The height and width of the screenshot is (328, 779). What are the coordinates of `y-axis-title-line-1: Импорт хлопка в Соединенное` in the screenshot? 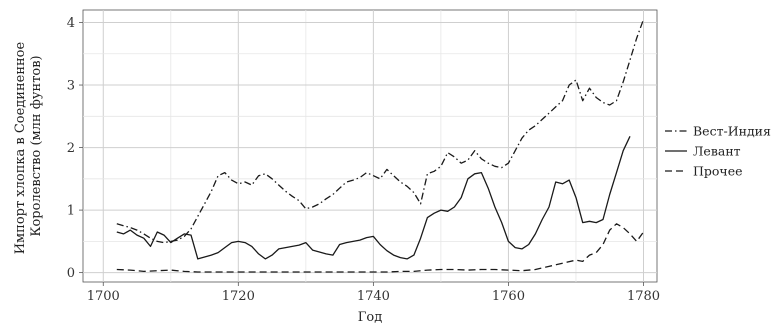 It's located at (20, 148).